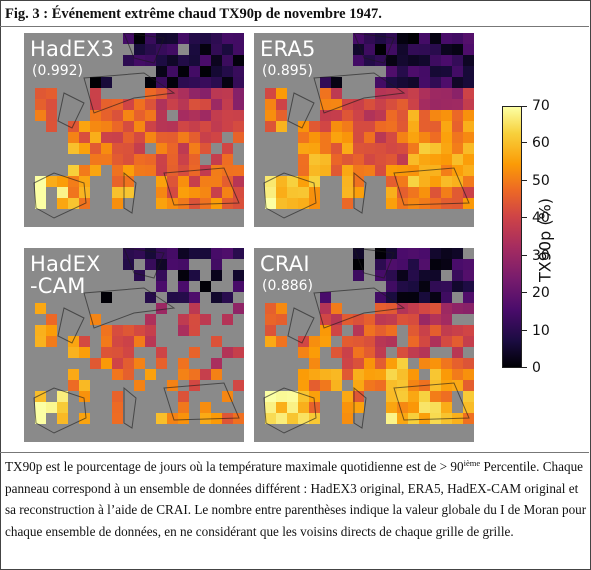 The image size is (591, 570). What do you see at coordinates (294, 26) in the screenshot?
I see `title-divider` at bounding box center [294, 26].